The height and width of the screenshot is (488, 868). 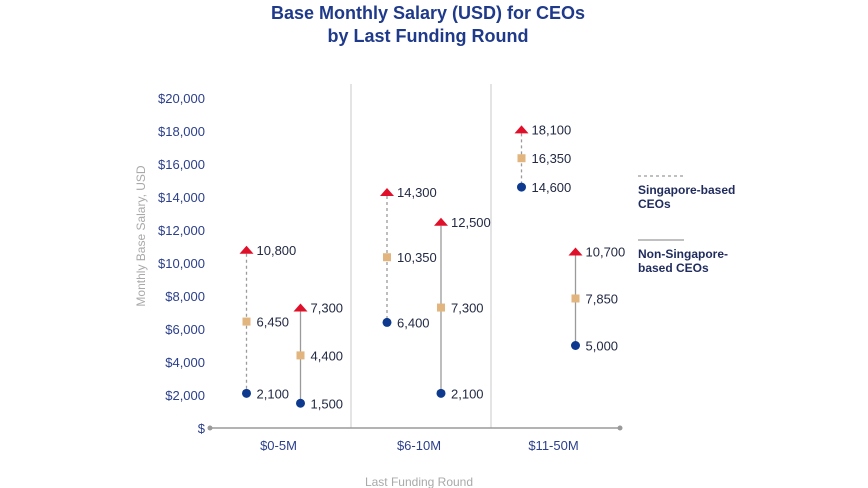 I want to click on y-tick-label: $20,000, so click(x=181, y=98).